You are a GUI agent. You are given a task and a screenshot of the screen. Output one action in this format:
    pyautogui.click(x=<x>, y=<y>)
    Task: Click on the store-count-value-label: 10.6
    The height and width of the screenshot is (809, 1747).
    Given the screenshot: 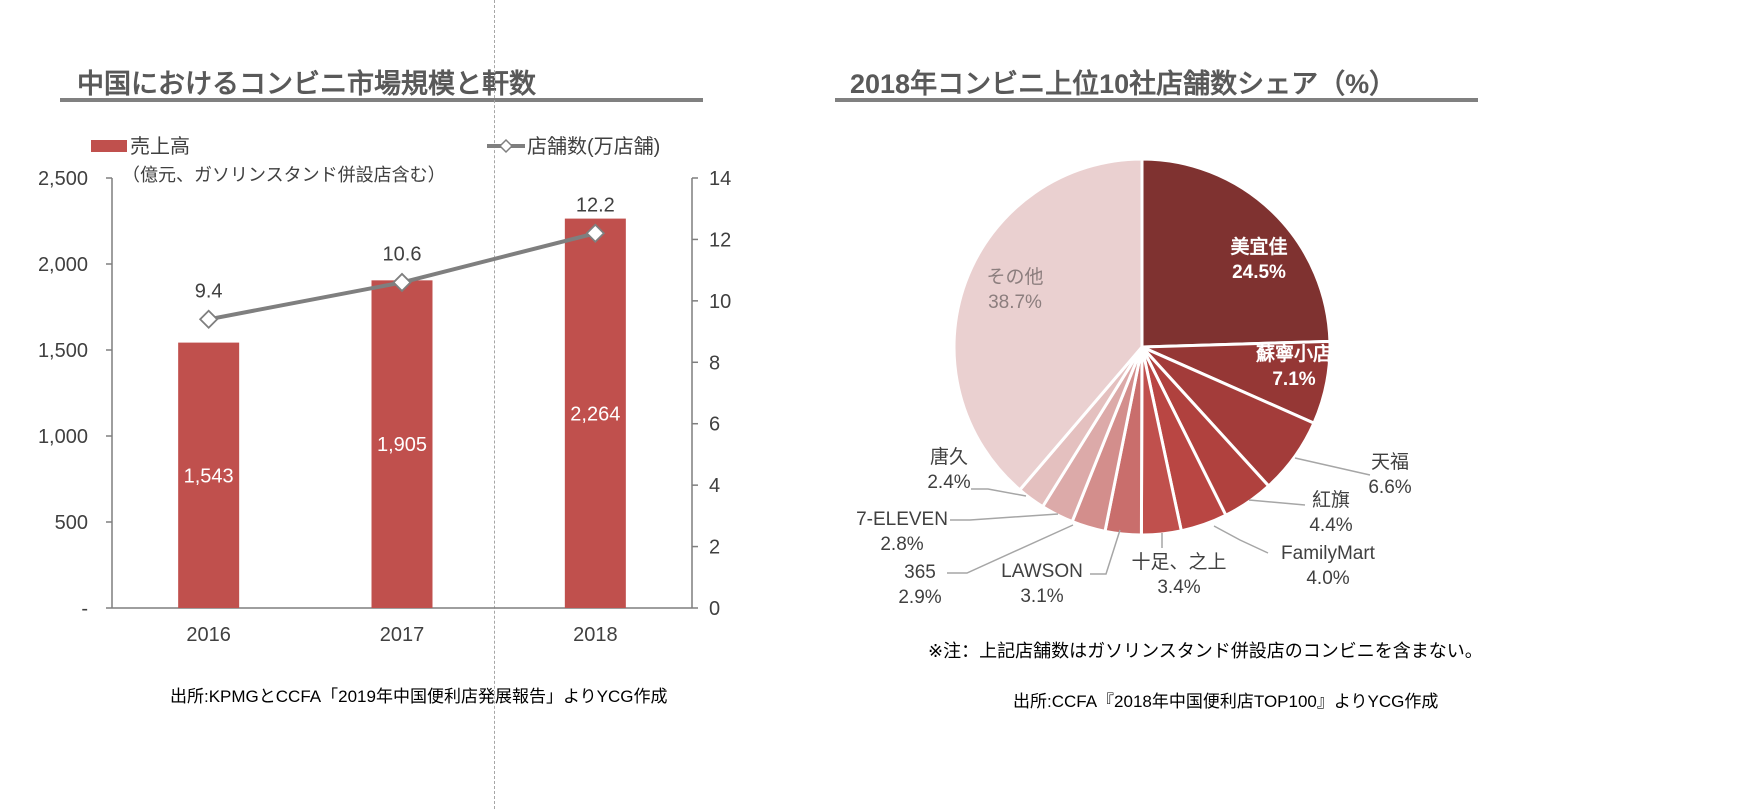 What is the action you would take?
    pyautogui.click(x=402, y=254)
    